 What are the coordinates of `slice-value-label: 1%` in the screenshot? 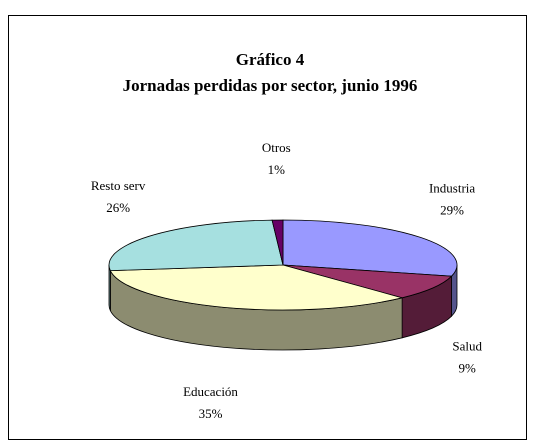 It's located at (277, 169).